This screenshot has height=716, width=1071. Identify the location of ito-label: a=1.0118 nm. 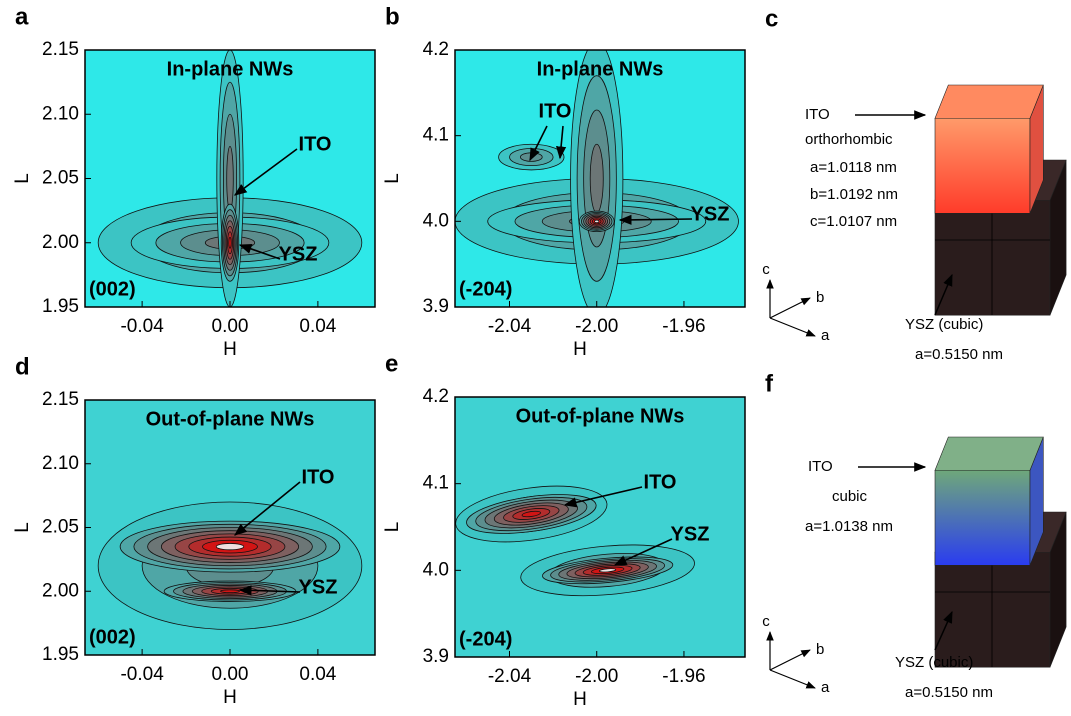
(853, 167).